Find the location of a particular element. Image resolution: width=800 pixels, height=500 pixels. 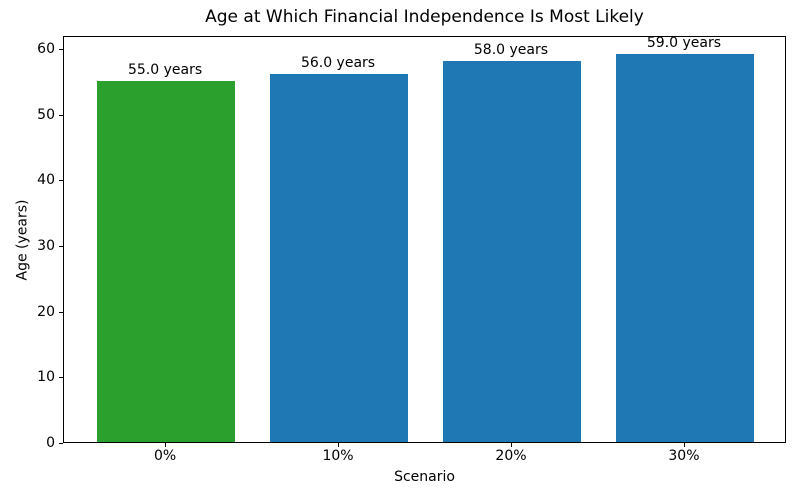

y-tick-label: 50 is located at coordinates (46, 114).